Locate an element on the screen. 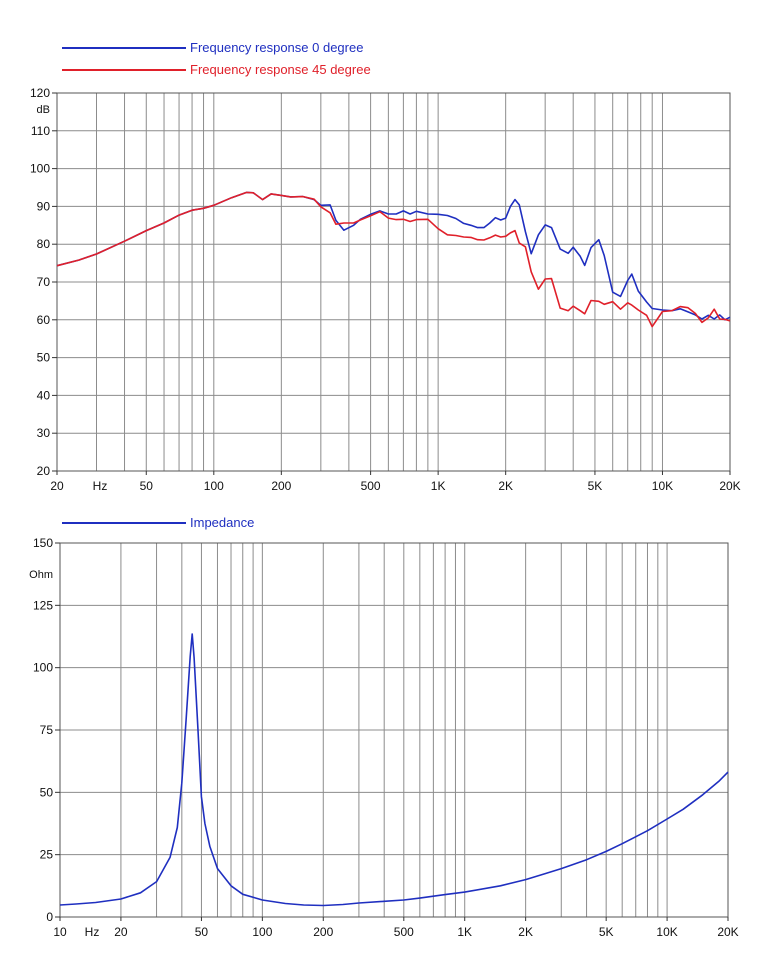 The height and width of the screenshot is (957, 760). y-tick-label: 125 is located at coordinates (43, 605).